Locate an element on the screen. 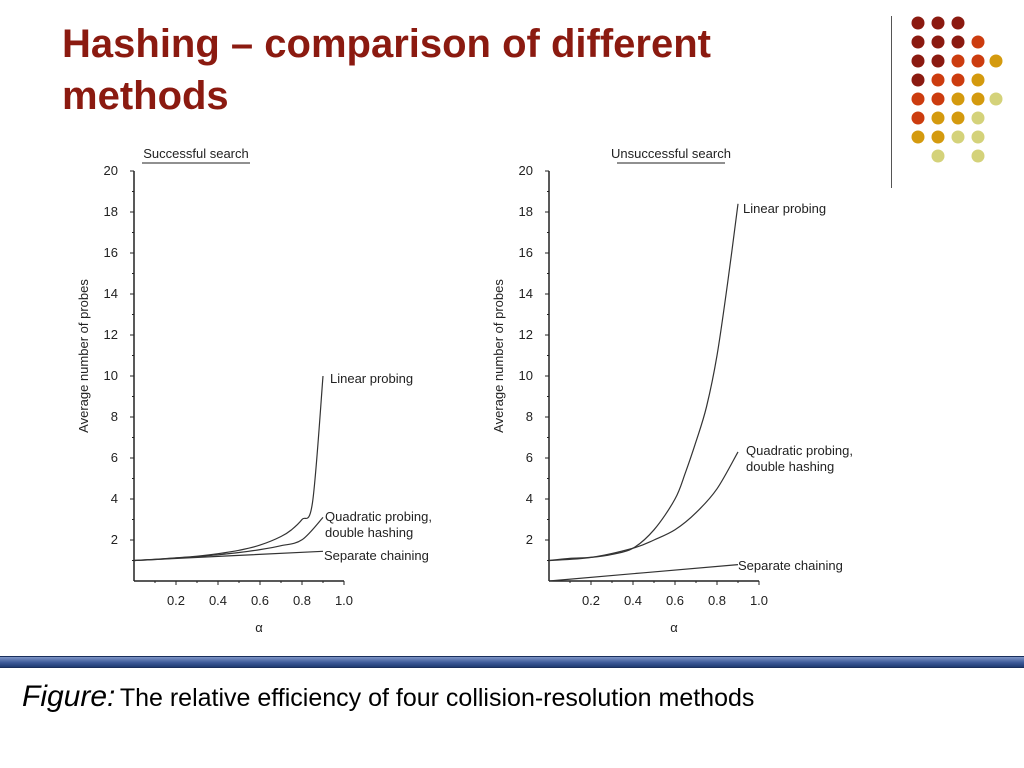 The height and width of the screenshot is (768, 1024). chart-title: Successful search is located at coordinates (196, 153).